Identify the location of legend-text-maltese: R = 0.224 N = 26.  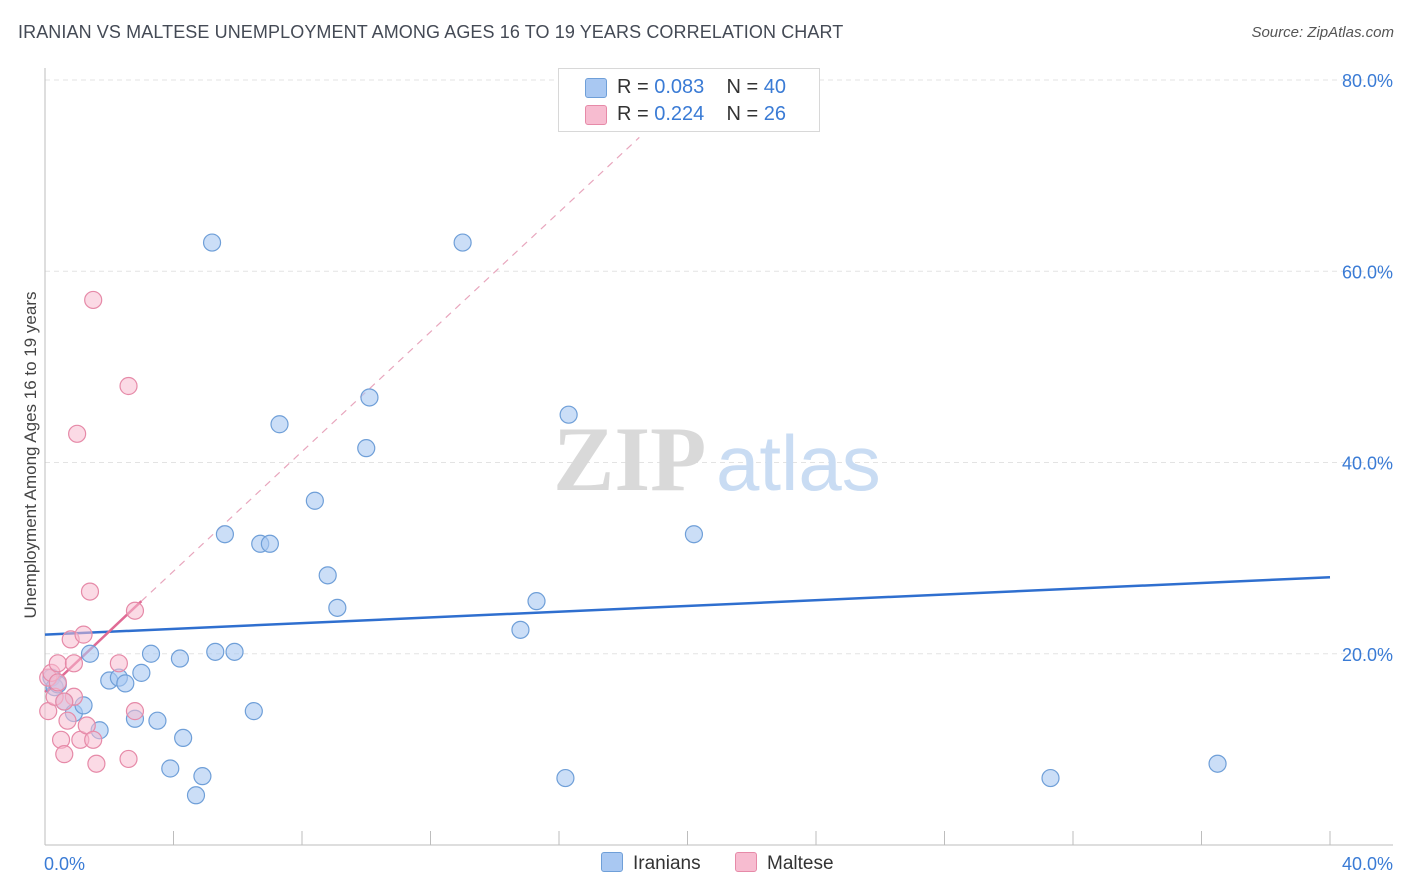
(702, 114).